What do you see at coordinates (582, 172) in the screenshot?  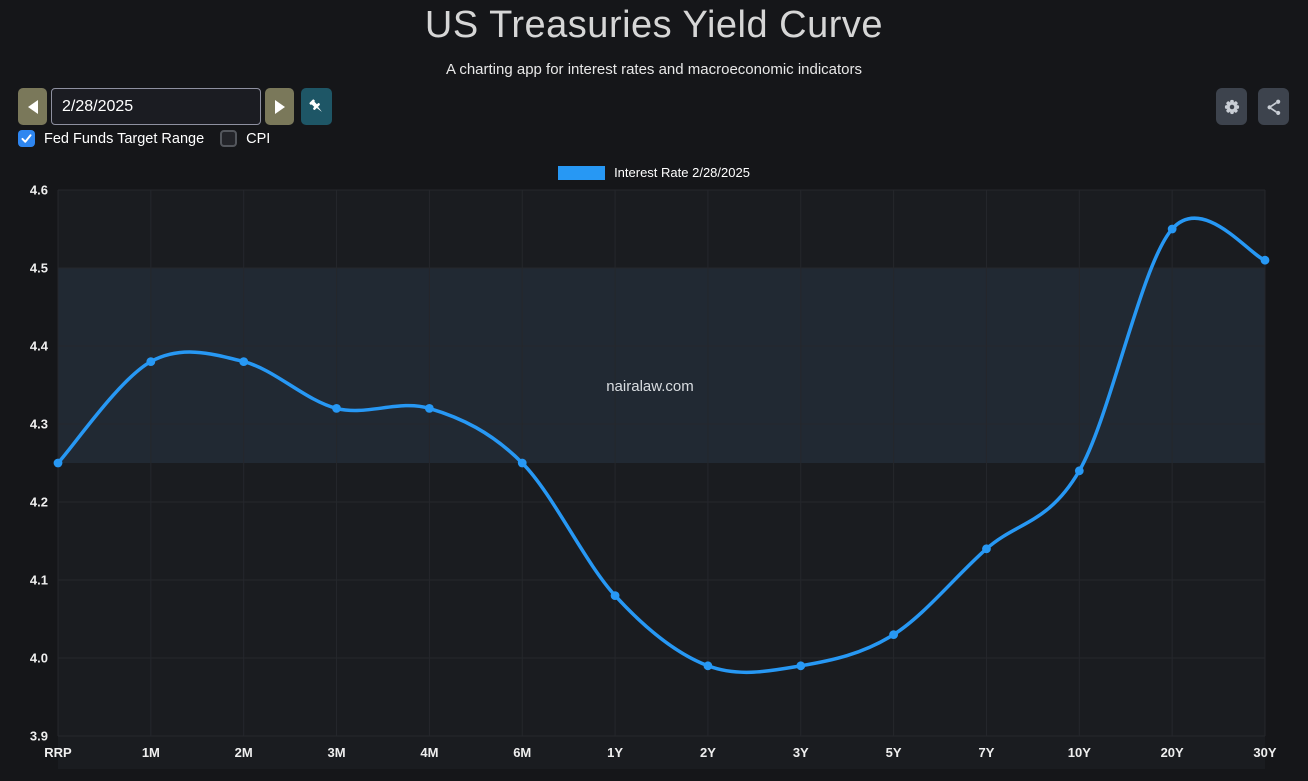 I see `legend-swatch` at bounding box center [582, 172].